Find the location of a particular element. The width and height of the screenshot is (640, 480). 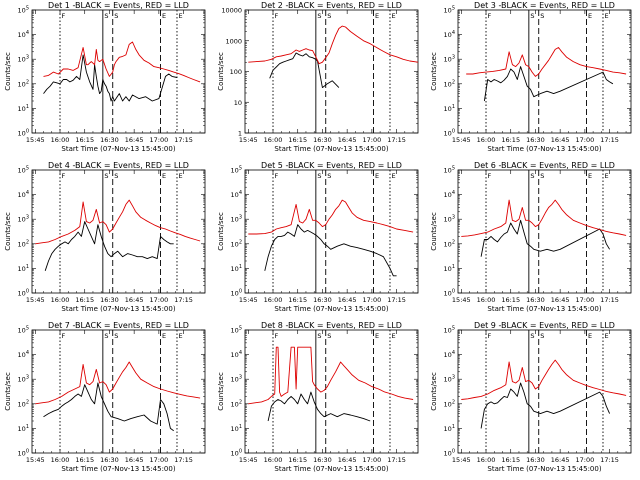

y-axis-label: Counts/sec is located at coordinates (434, 391).